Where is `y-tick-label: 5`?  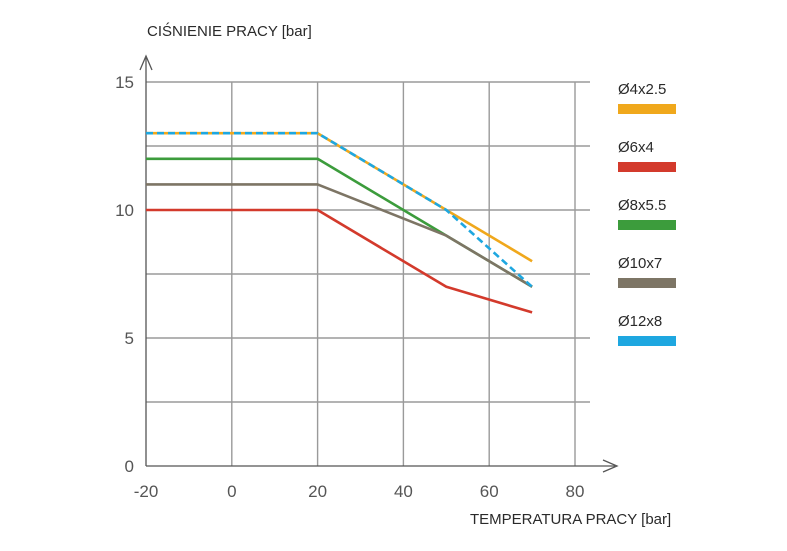 y-tick-label: 5 is located at coordinates (129, 338).